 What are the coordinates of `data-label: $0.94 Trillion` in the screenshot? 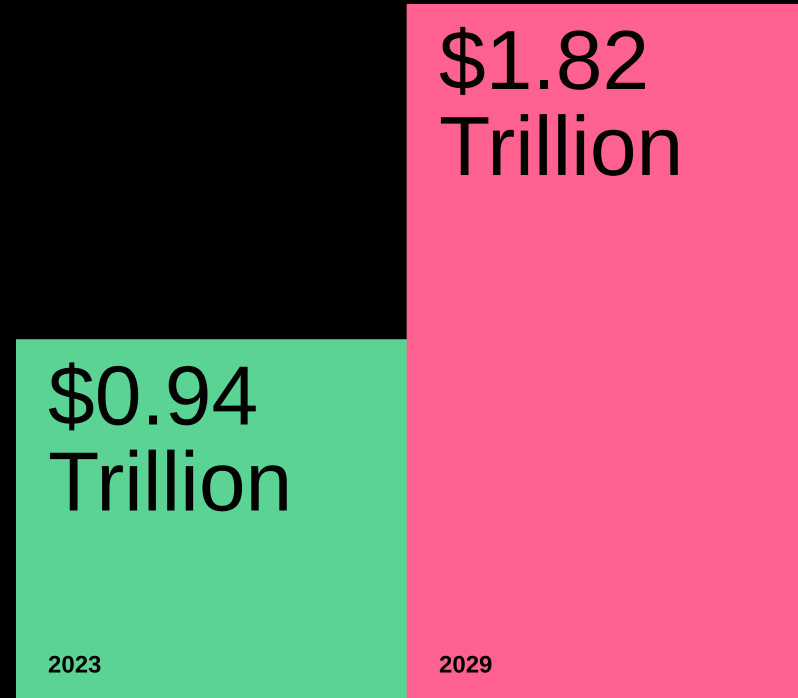 It's located at (170, 438).